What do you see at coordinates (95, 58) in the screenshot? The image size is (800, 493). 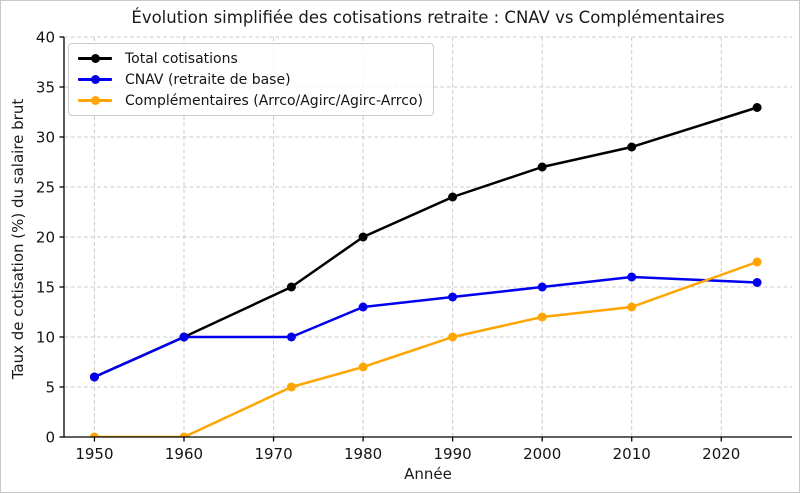 I see `legend-marker-total-icon` at bounding box center [95, 58].